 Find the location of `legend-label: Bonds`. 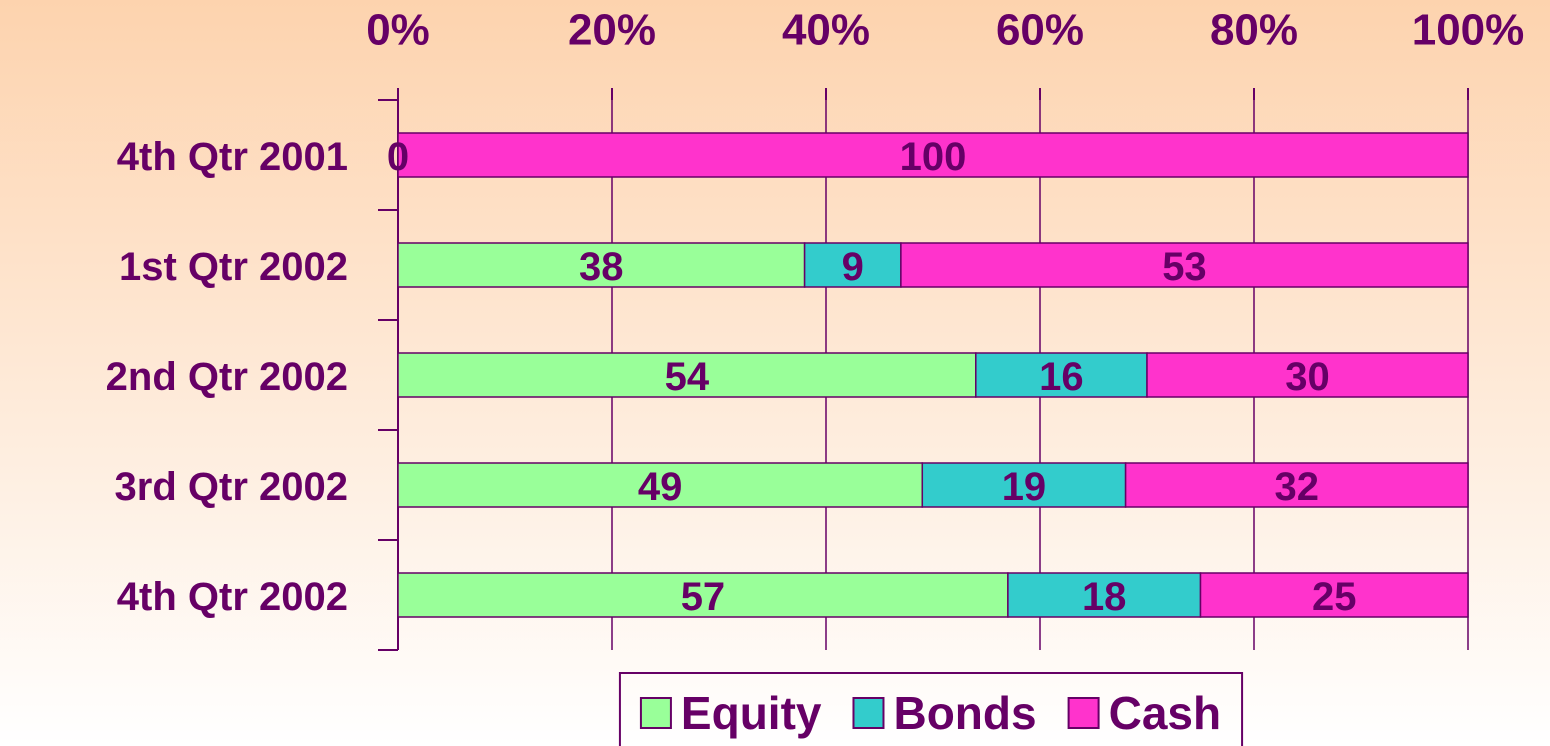

legend-label: Bonds is located at coordinates (964, 713).